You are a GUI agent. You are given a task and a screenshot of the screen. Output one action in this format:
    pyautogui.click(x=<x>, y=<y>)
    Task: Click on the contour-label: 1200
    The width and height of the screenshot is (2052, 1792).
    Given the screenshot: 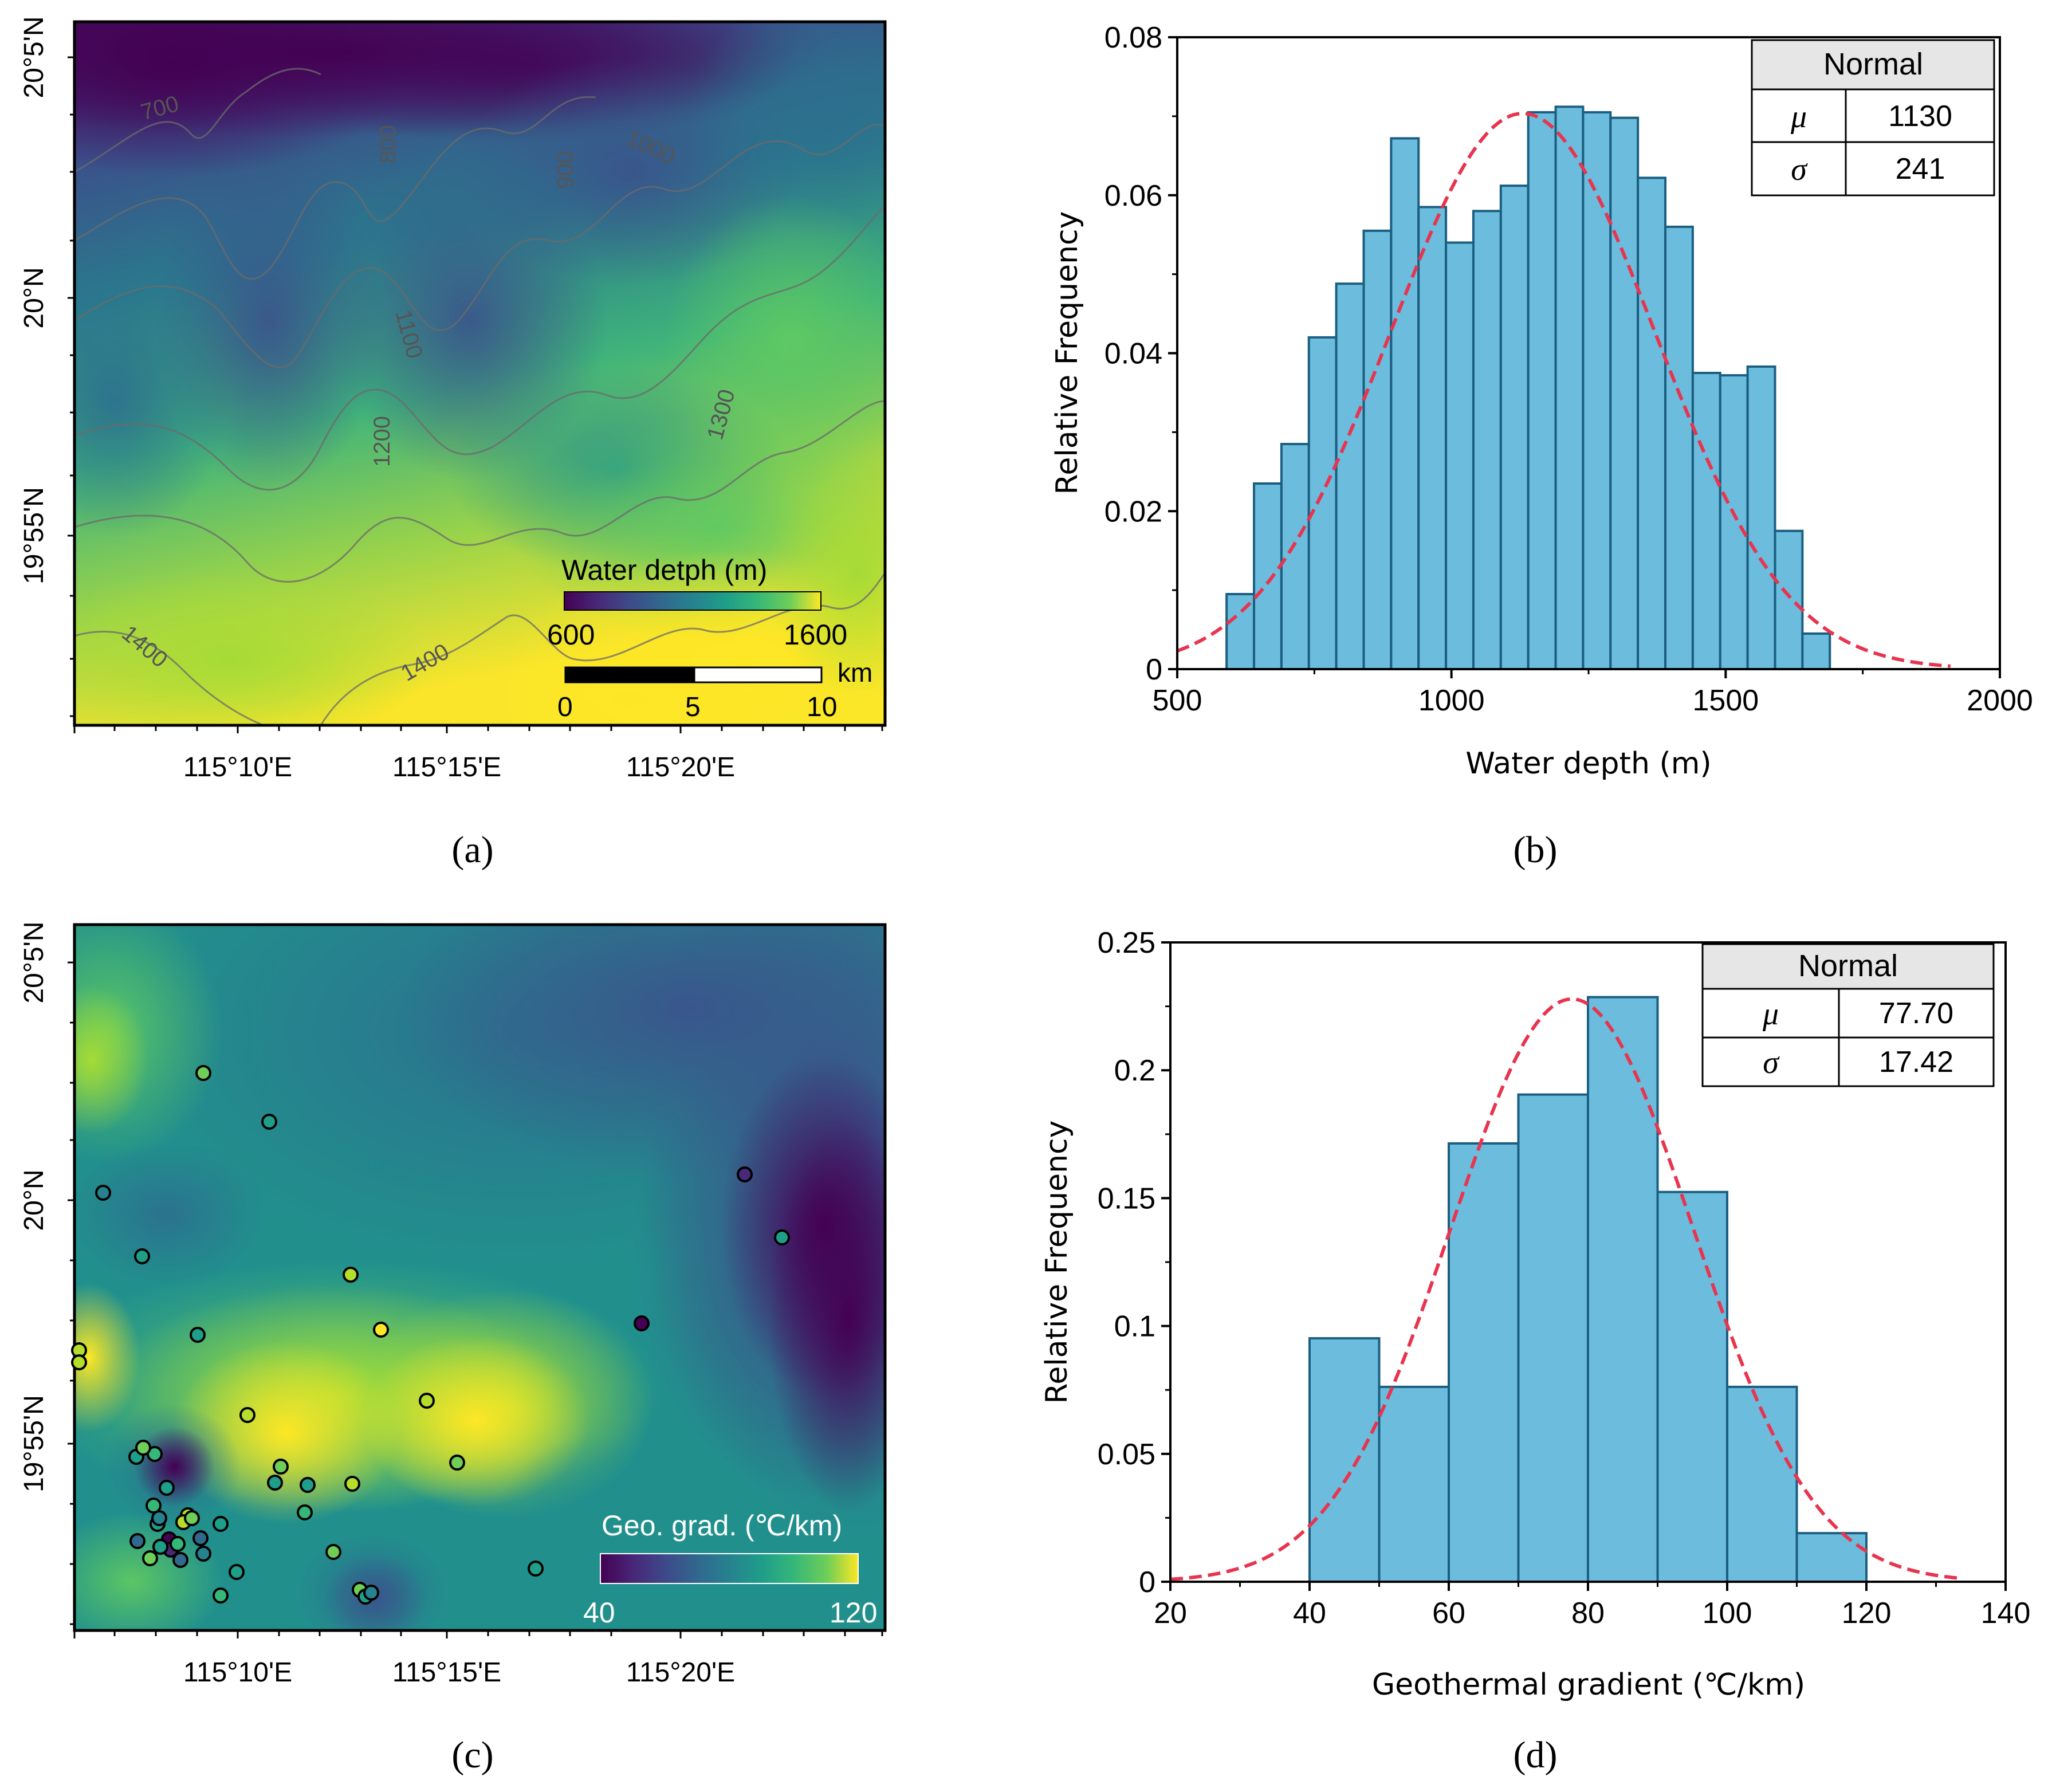 What is the action you would take?
    pyautogui.click(x=382, y=441)
    